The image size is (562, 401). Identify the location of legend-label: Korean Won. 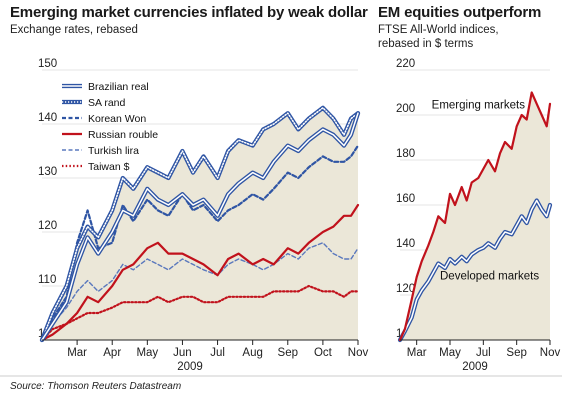
(117, 119).